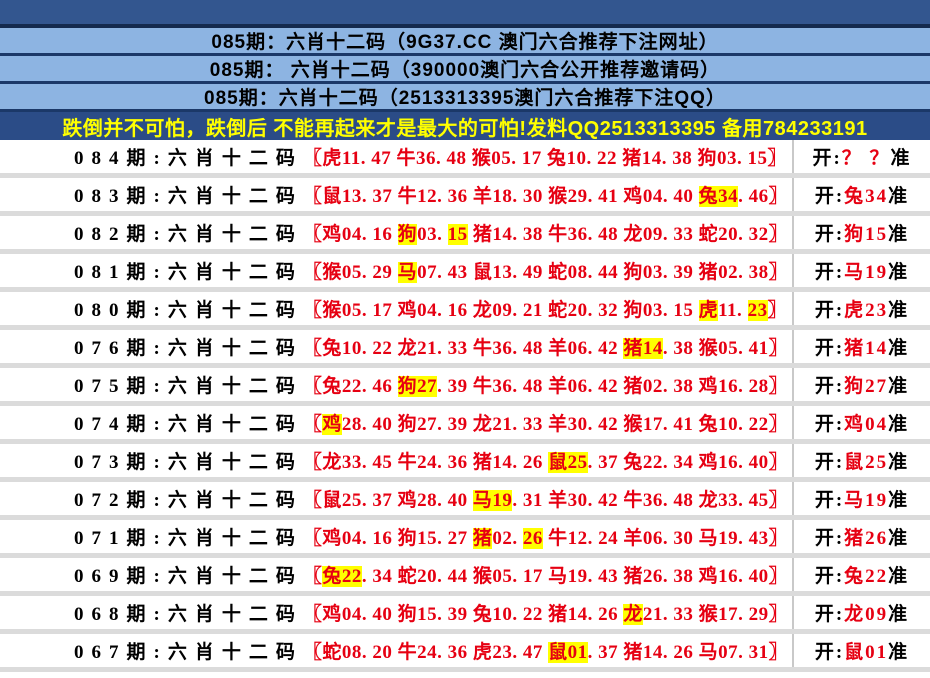 Image resolution: width=930 pixels, height=678 pixels. I want to click on code-segment: 11., so click(733, 310).